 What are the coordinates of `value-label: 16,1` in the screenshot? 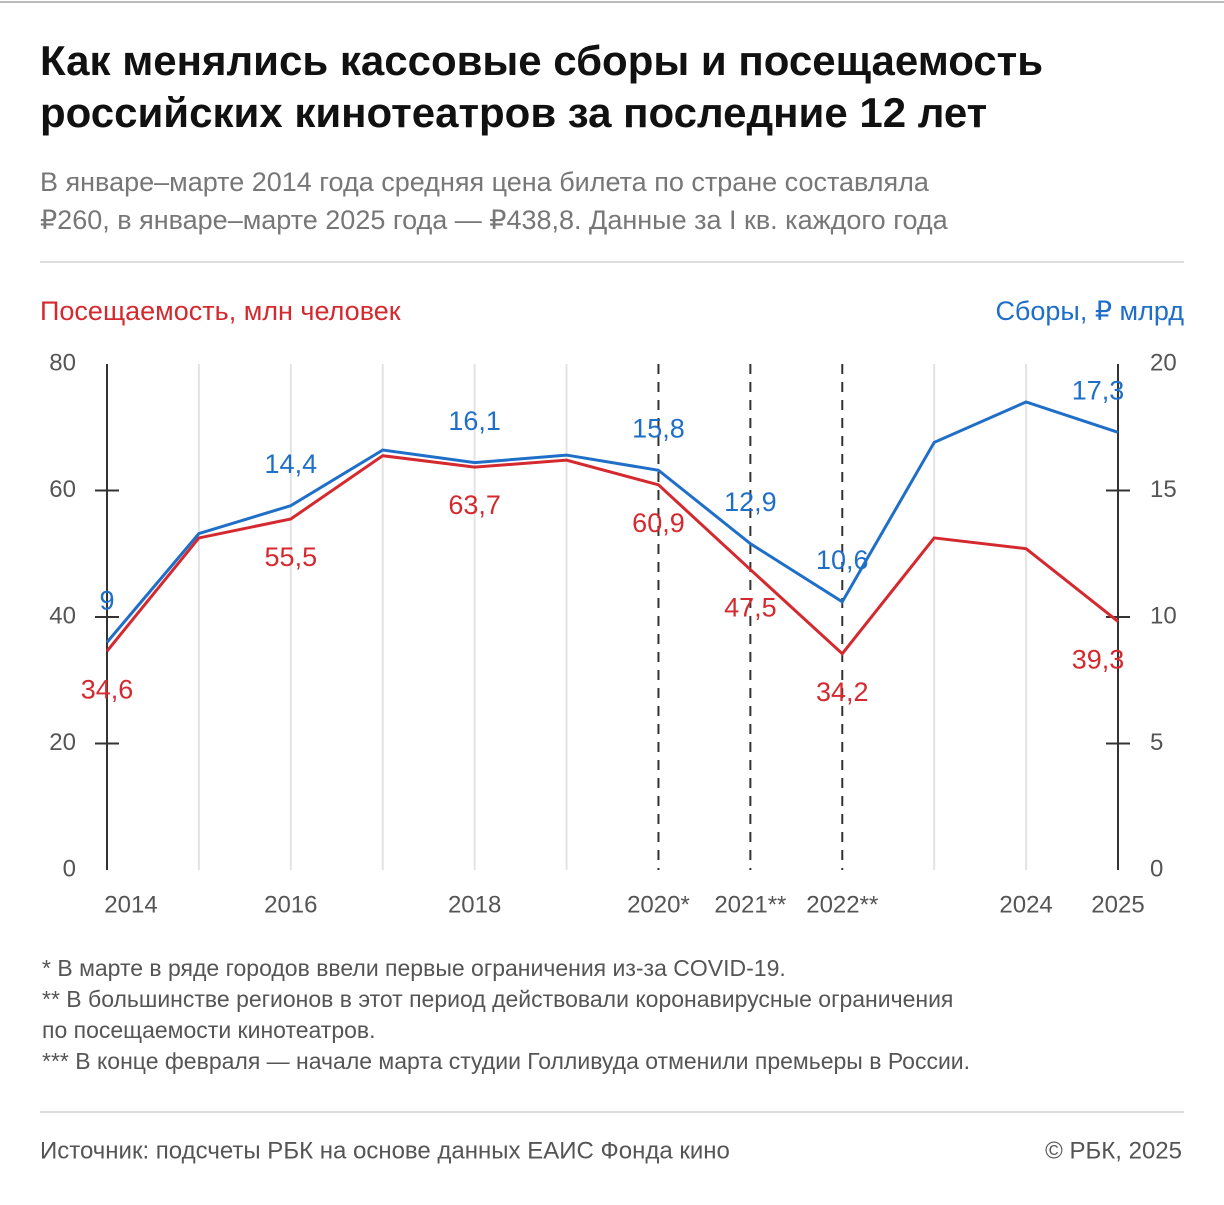 It's located at (474, 421).